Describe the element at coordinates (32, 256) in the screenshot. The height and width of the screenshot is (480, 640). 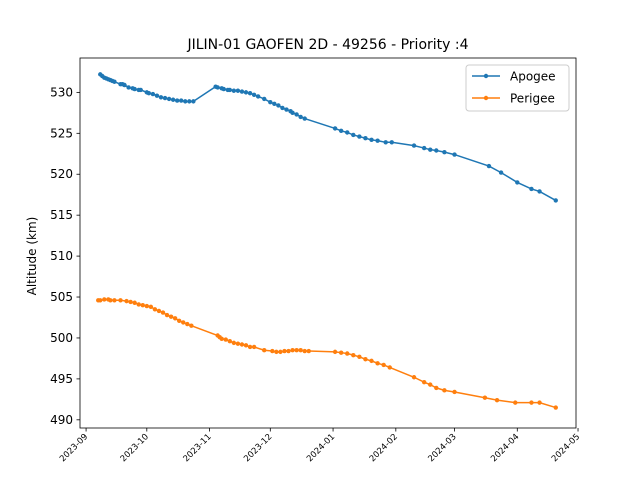
I see `y-axis-label: Altitude (km)` at that location.